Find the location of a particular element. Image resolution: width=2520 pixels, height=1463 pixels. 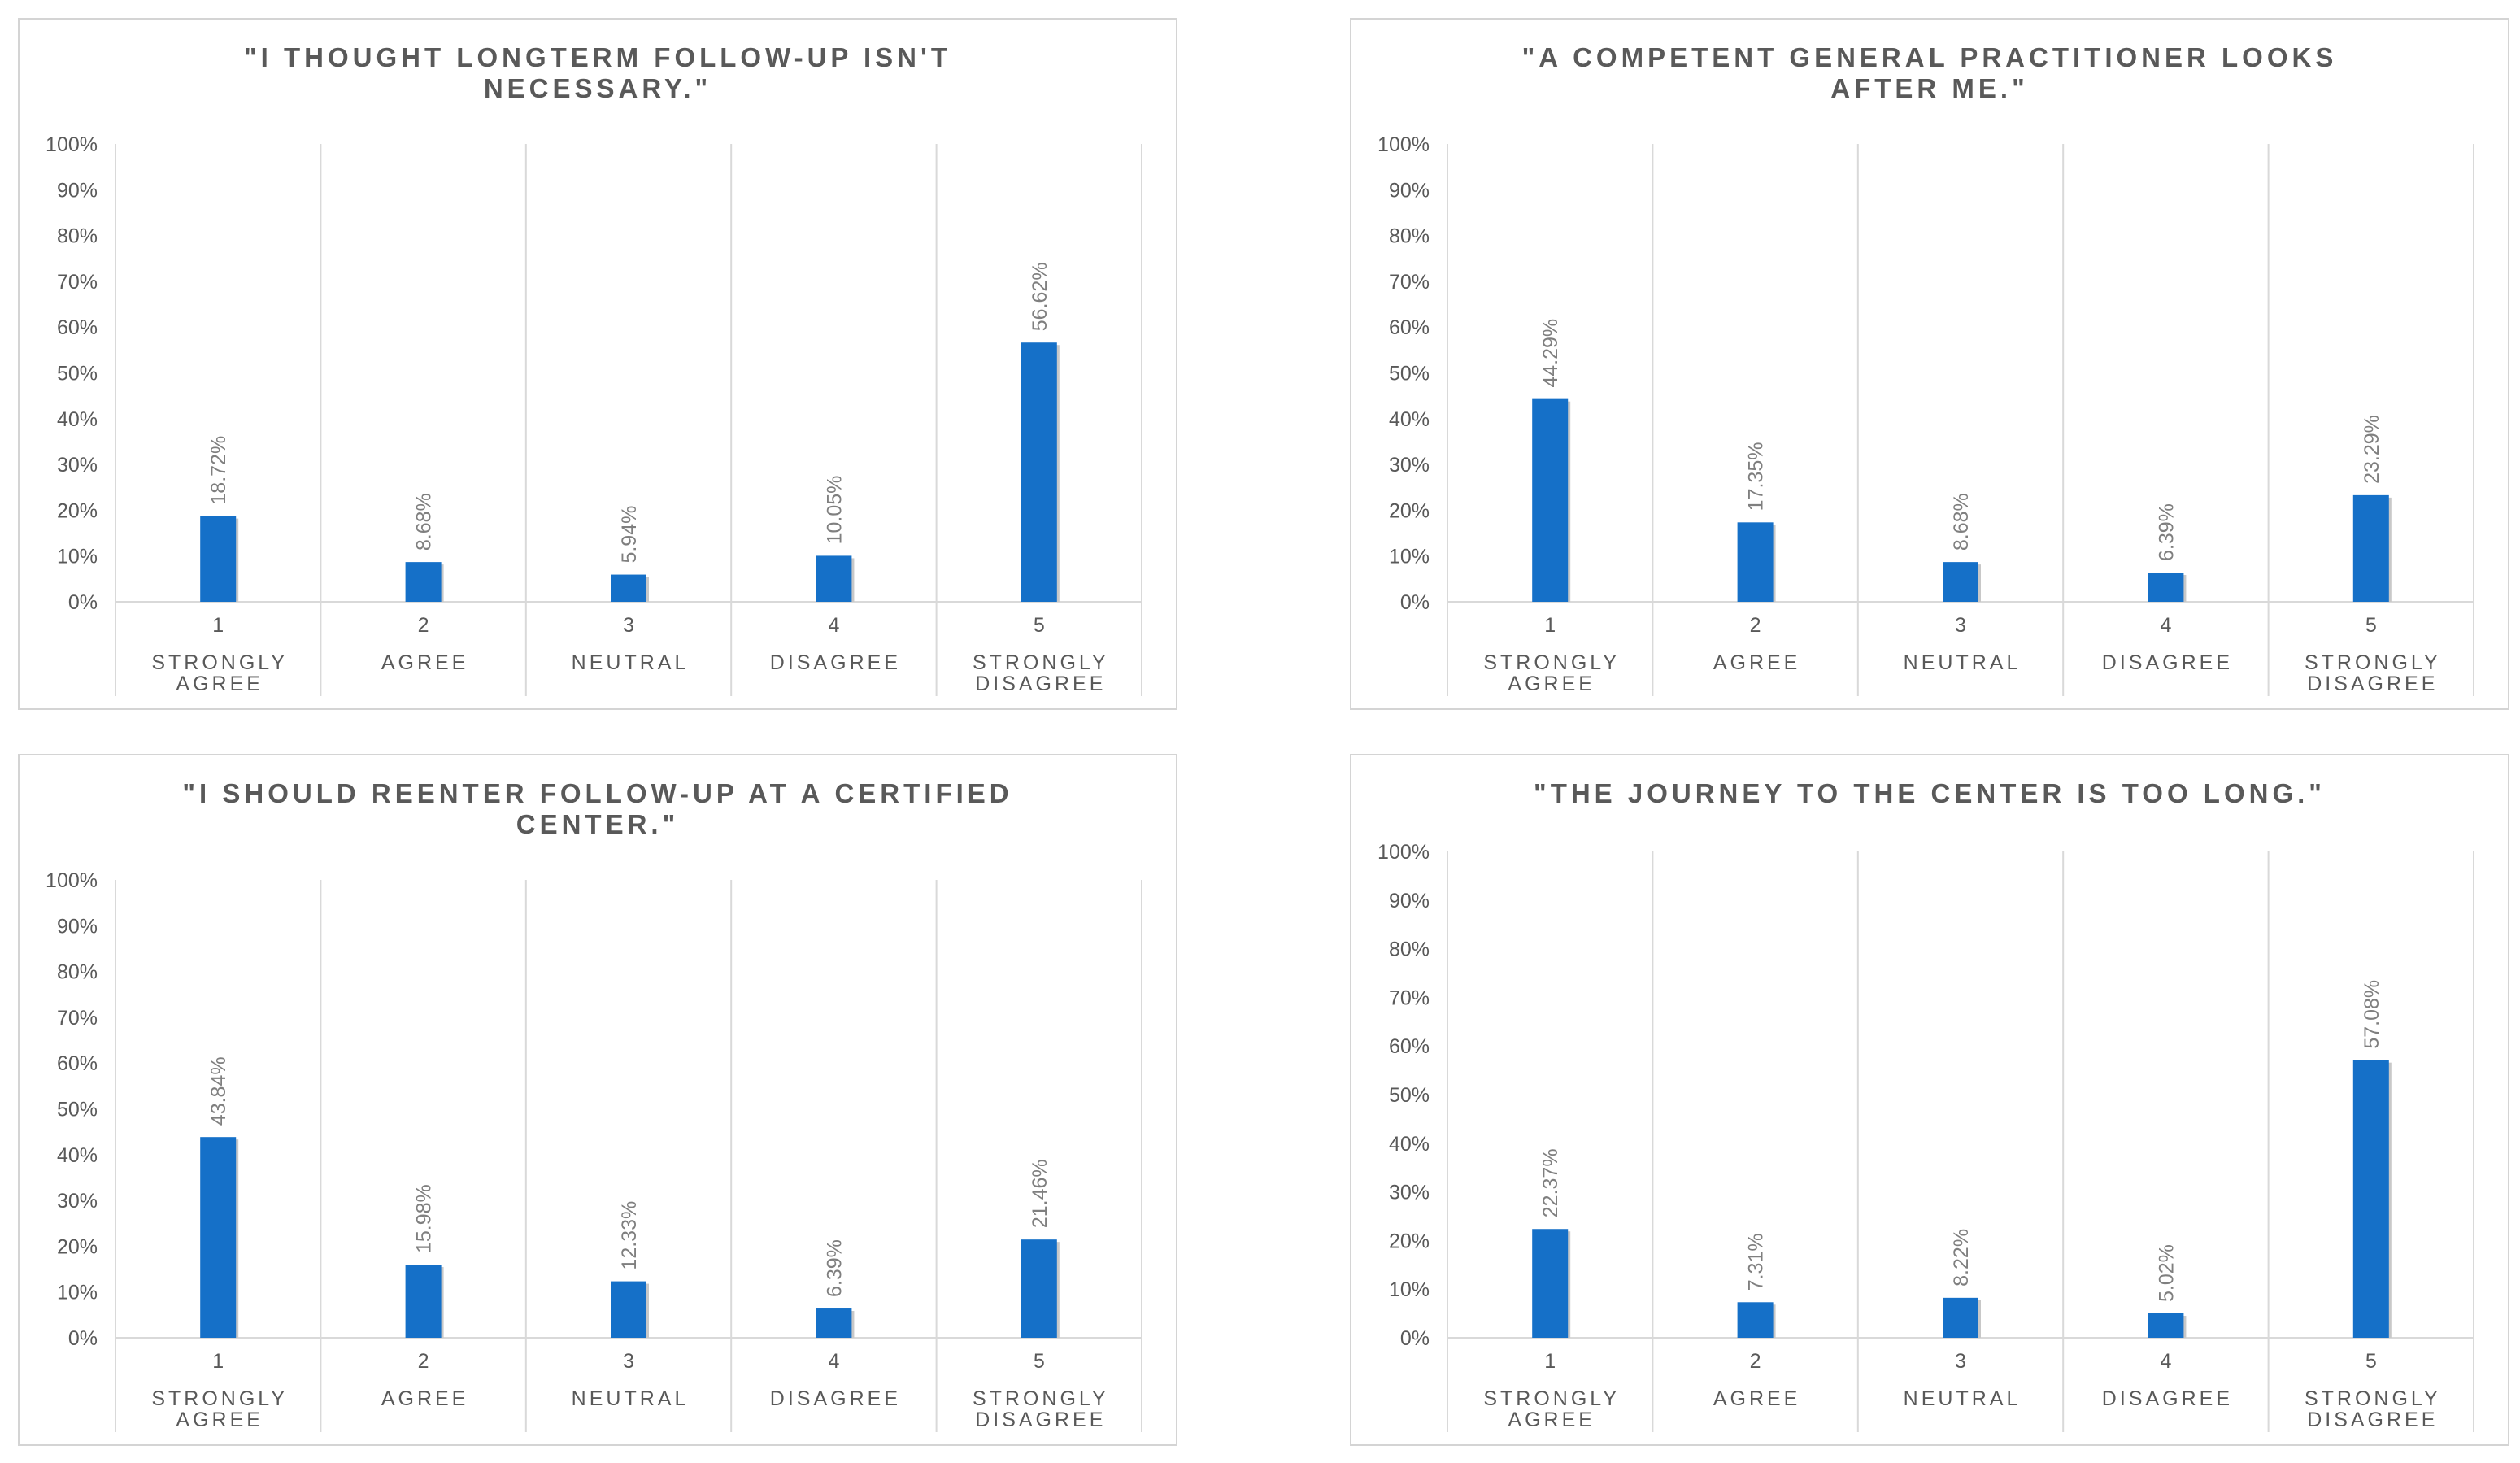

data-label: 17.35% is located at coordinates (1757, 477).